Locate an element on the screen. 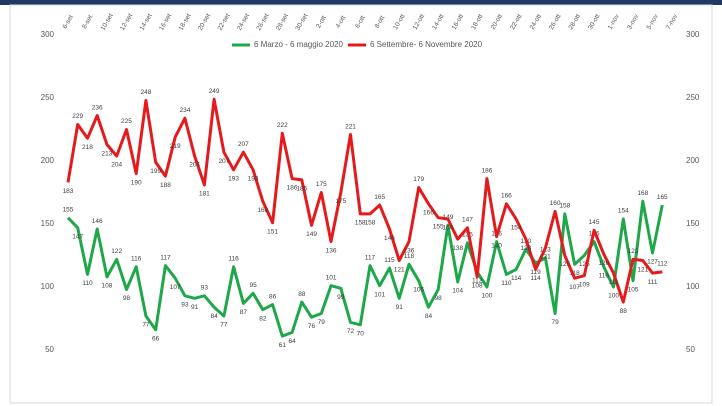  data-label: 99 is located at coordinates (341, 297).